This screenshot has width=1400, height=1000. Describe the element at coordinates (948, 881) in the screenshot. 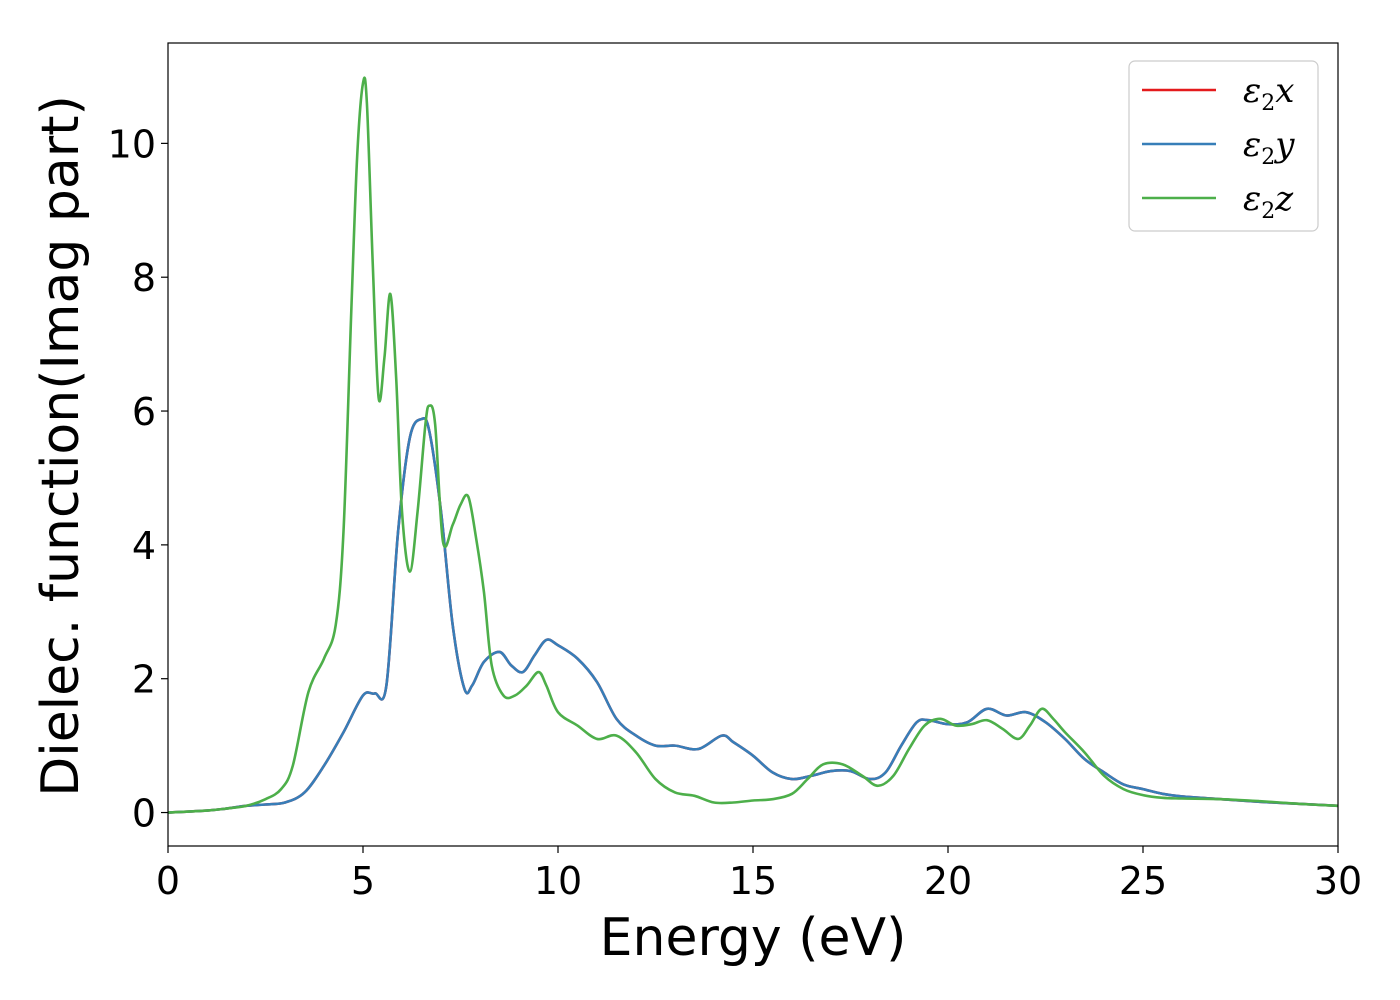

I see `x-tick-label: 20` at that location.